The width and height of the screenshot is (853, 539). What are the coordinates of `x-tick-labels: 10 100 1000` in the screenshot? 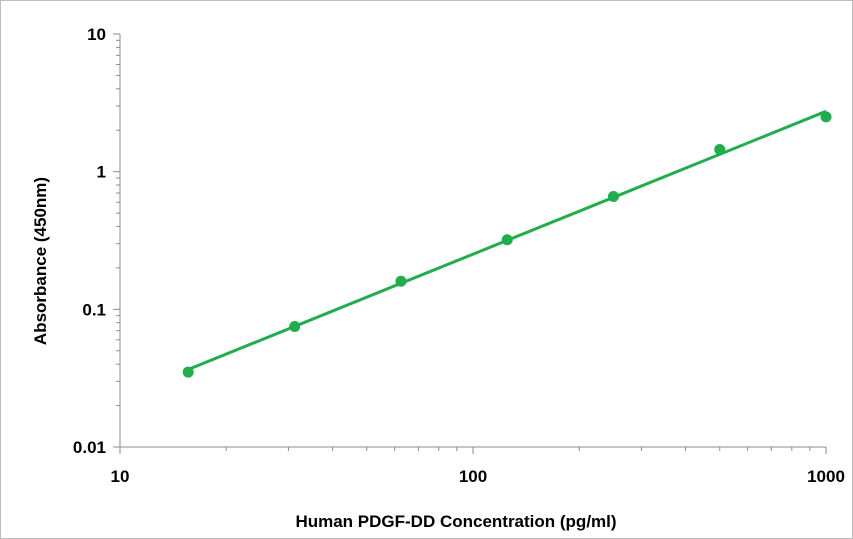 It's located at (478, 476).